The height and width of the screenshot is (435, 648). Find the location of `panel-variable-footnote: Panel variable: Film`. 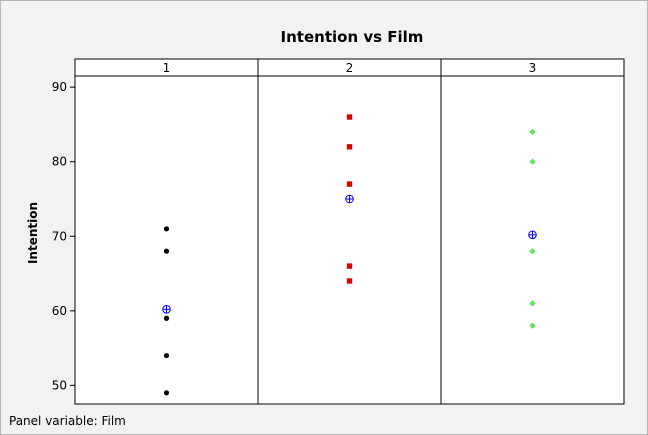

panel-variable-footnote: Panel variable: Film is located at coordinates (67, 421).